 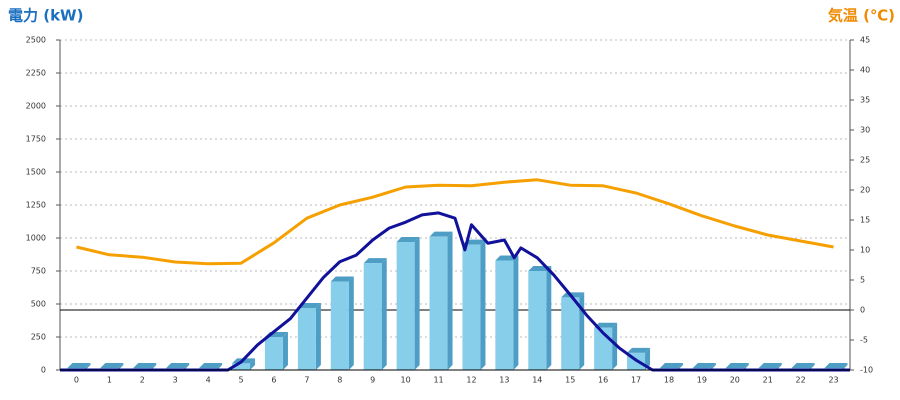 I want to click on x-tick-label: 12, so click(x=471, y=380).